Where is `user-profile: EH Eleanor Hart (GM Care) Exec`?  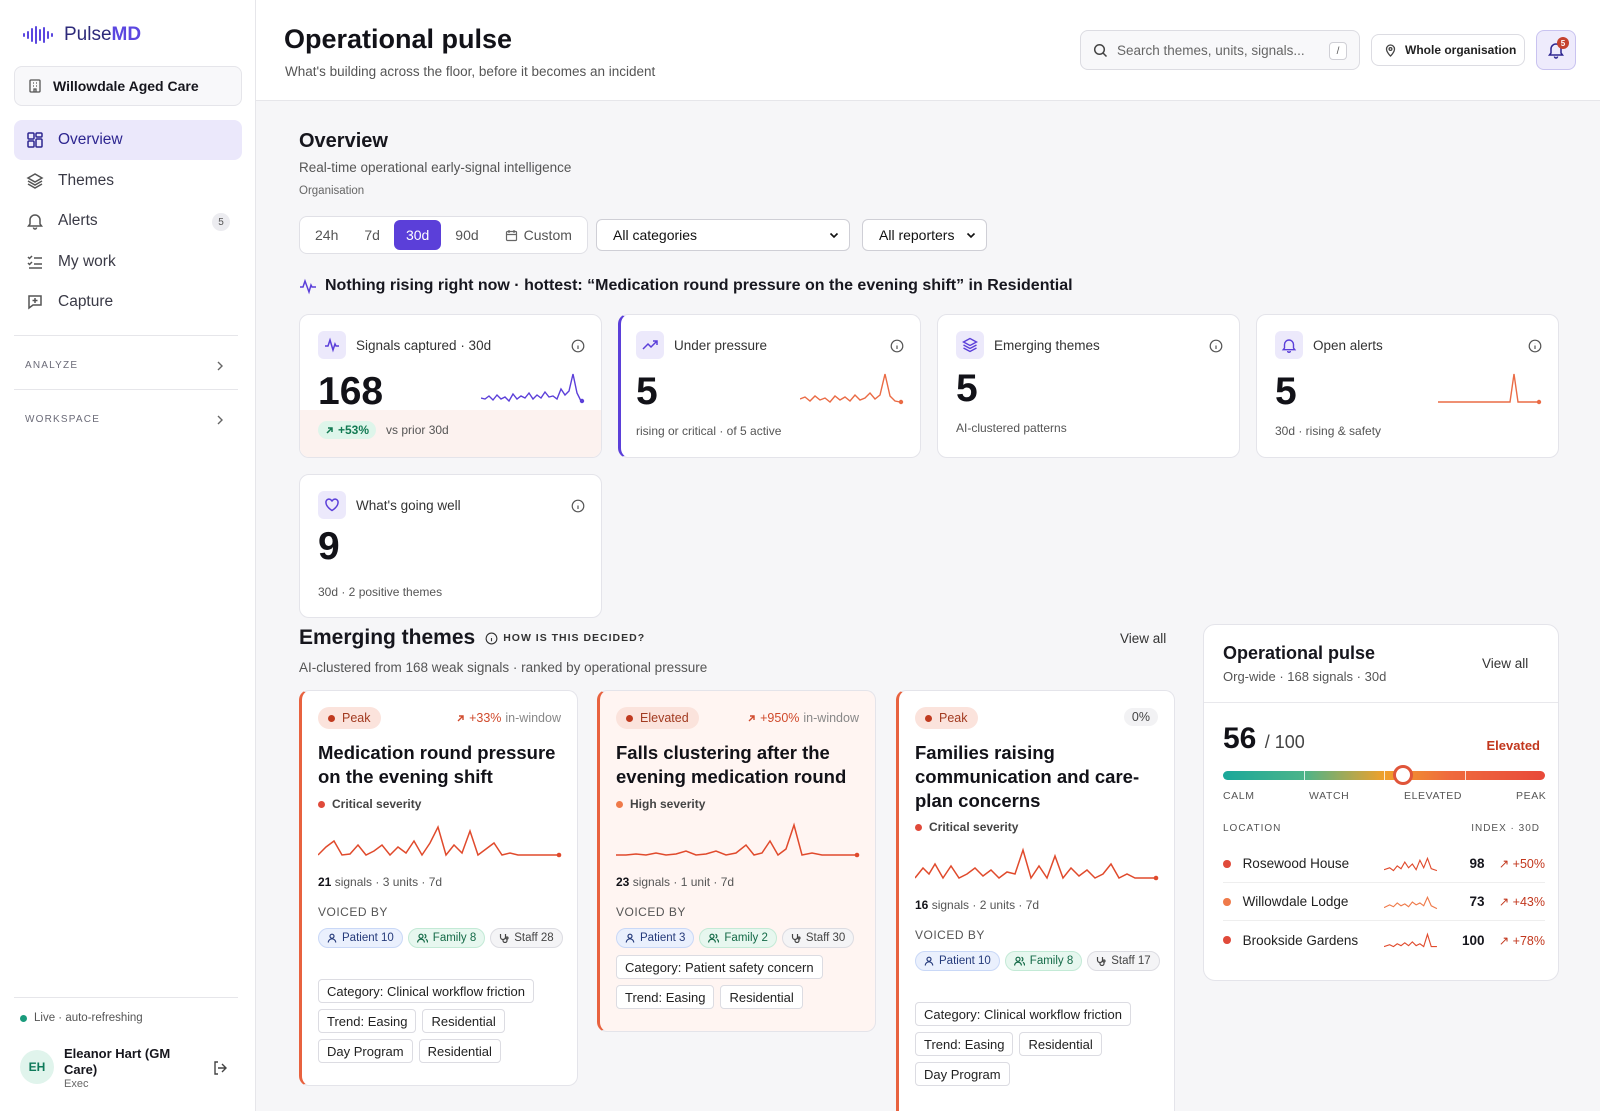
user-profile: EH Eleanor Hart (GM Care) Exec is located at coordinates (107, 1068).